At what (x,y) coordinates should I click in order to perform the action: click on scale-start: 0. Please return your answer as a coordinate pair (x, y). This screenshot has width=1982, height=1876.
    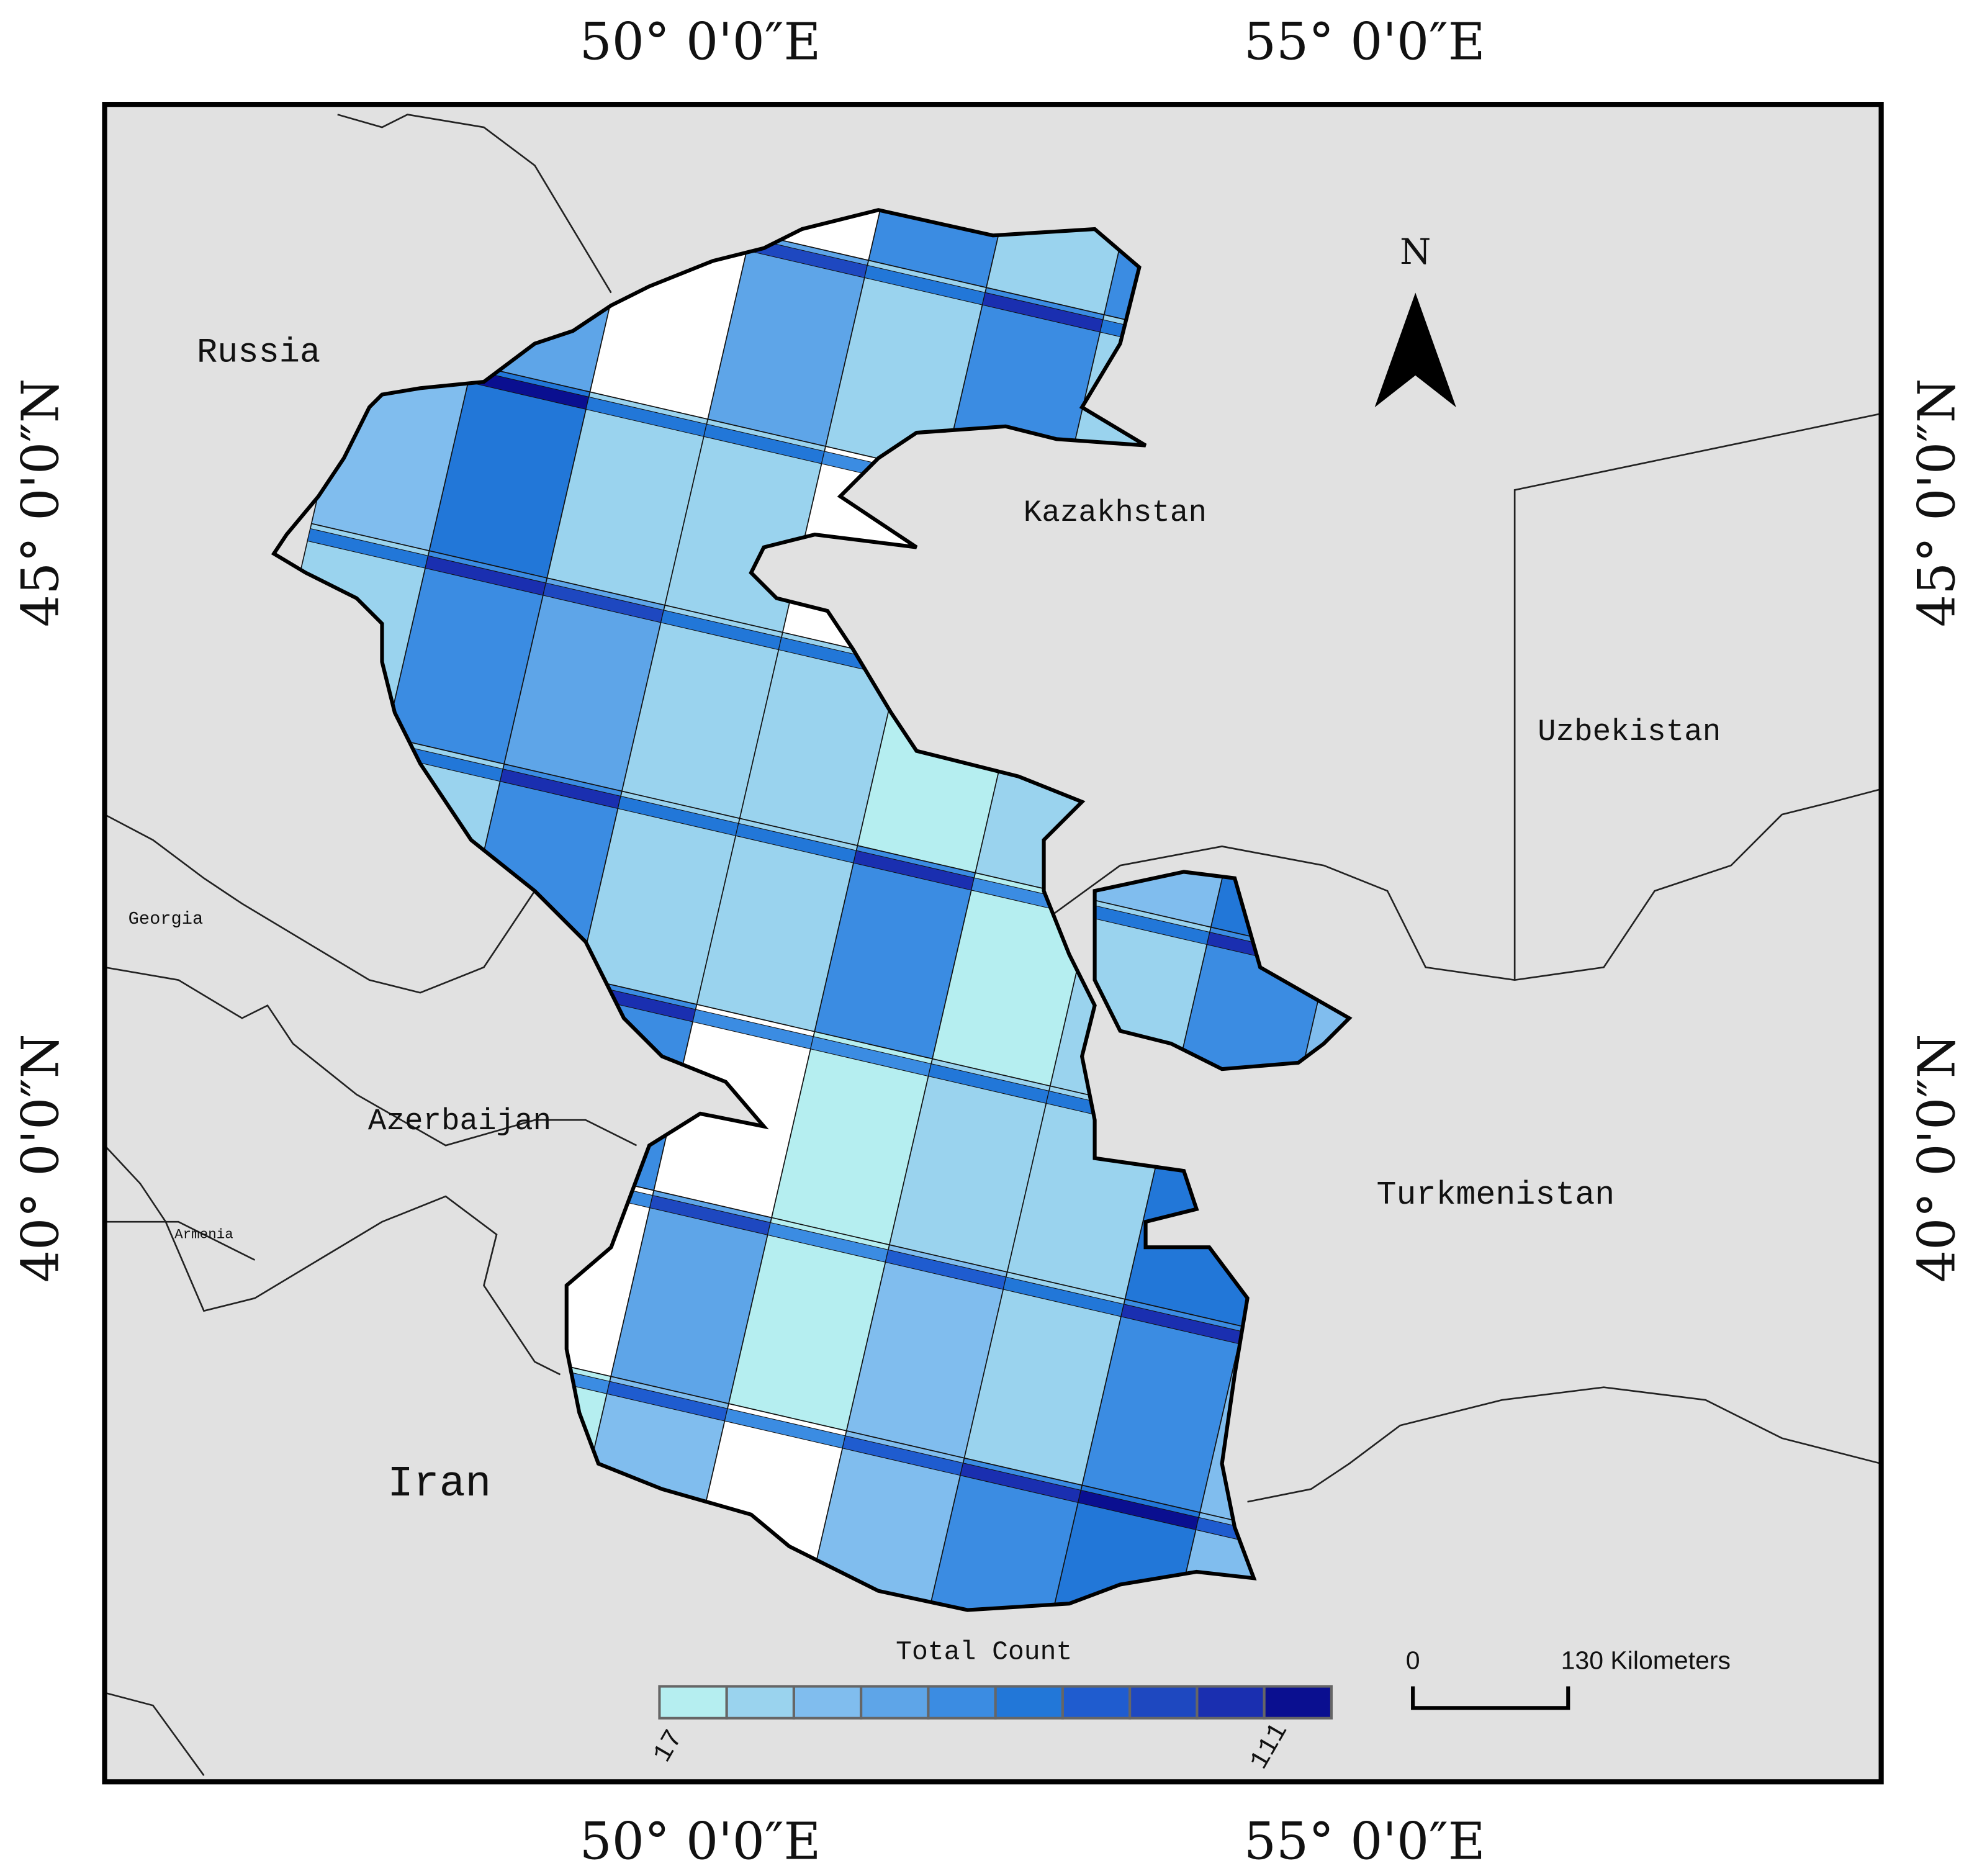
    Looking at the image, I should click on (1413, 1660).